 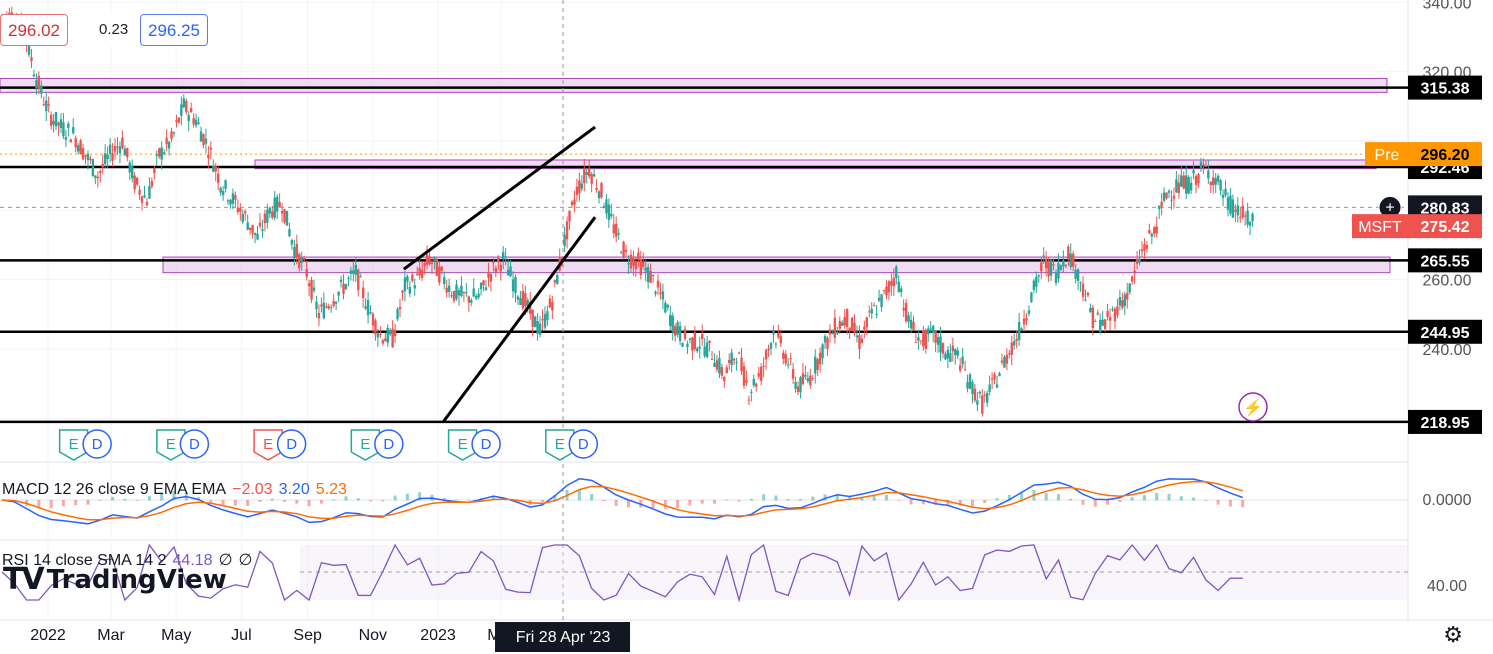 I want to click on tradingview-logo: TV TradingView, so click(x=115, y=579).